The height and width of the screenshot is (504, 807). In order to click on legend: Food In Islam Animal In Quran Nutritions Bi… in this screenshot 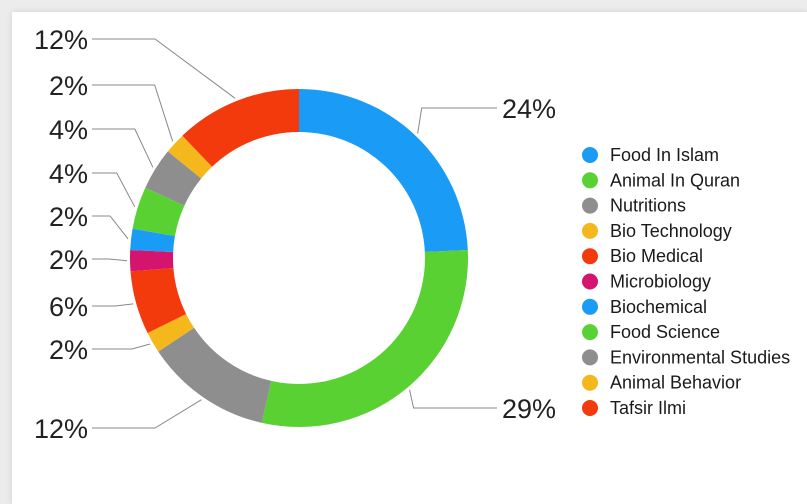, I will do `click(686, 281)`.